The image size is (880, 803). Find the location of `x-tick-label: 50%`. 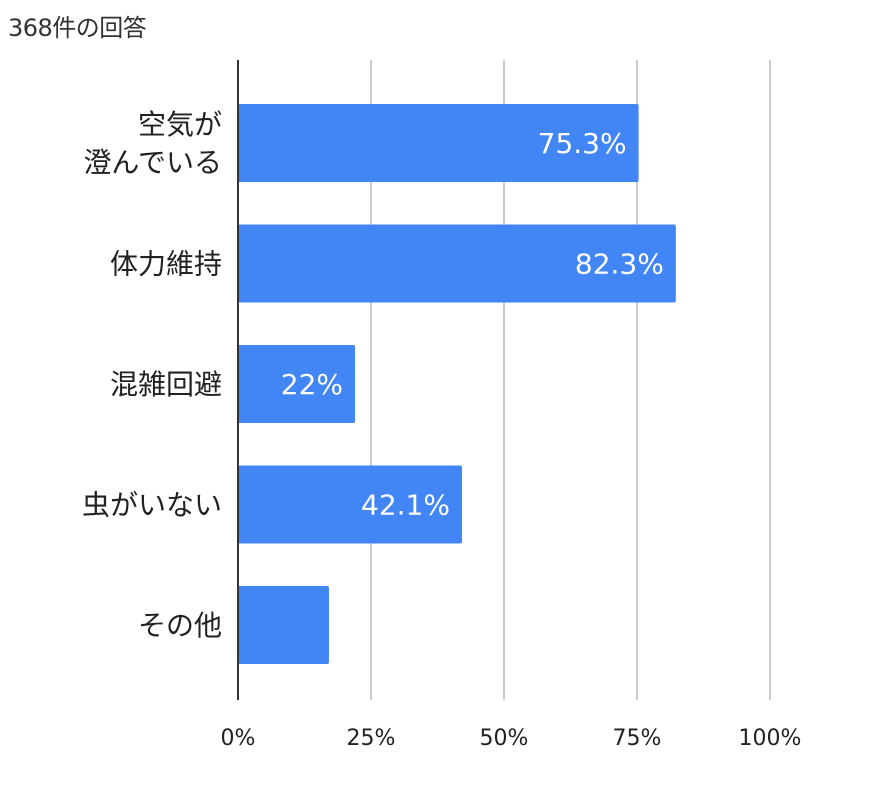

x-tick-label: 50% is located at coordinates (504, 738).